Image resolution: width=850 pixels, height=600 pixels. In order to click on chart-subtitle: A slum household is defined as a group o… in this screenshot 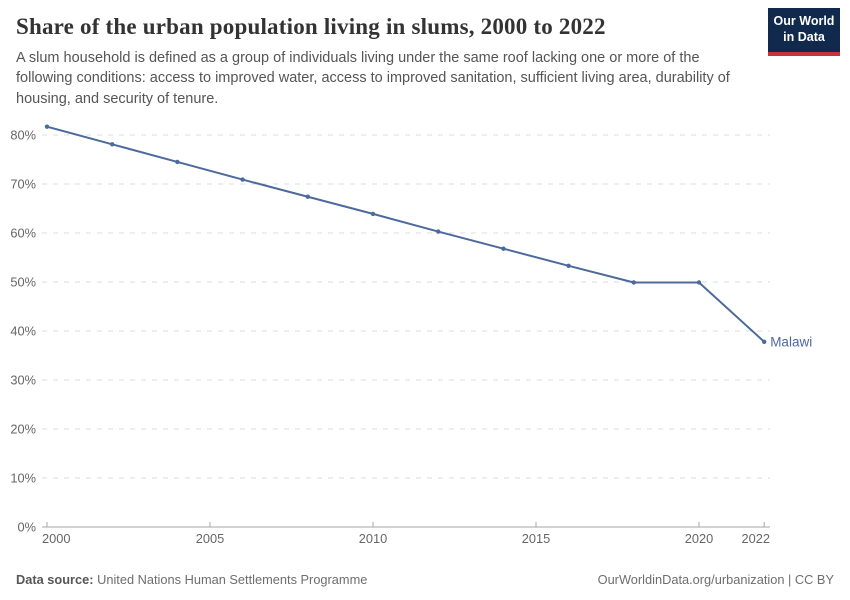, I will do `click(373, 78)`.